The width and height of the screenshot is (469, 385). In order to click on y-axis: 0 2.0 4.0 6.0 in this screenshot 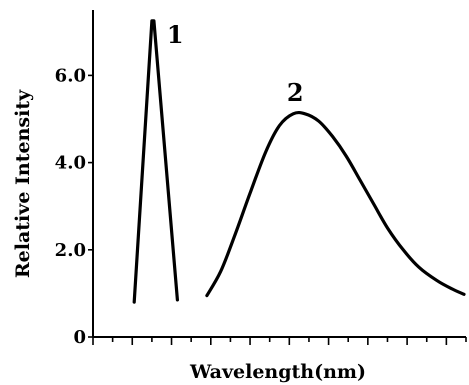, I will do `click(74, 179)`.